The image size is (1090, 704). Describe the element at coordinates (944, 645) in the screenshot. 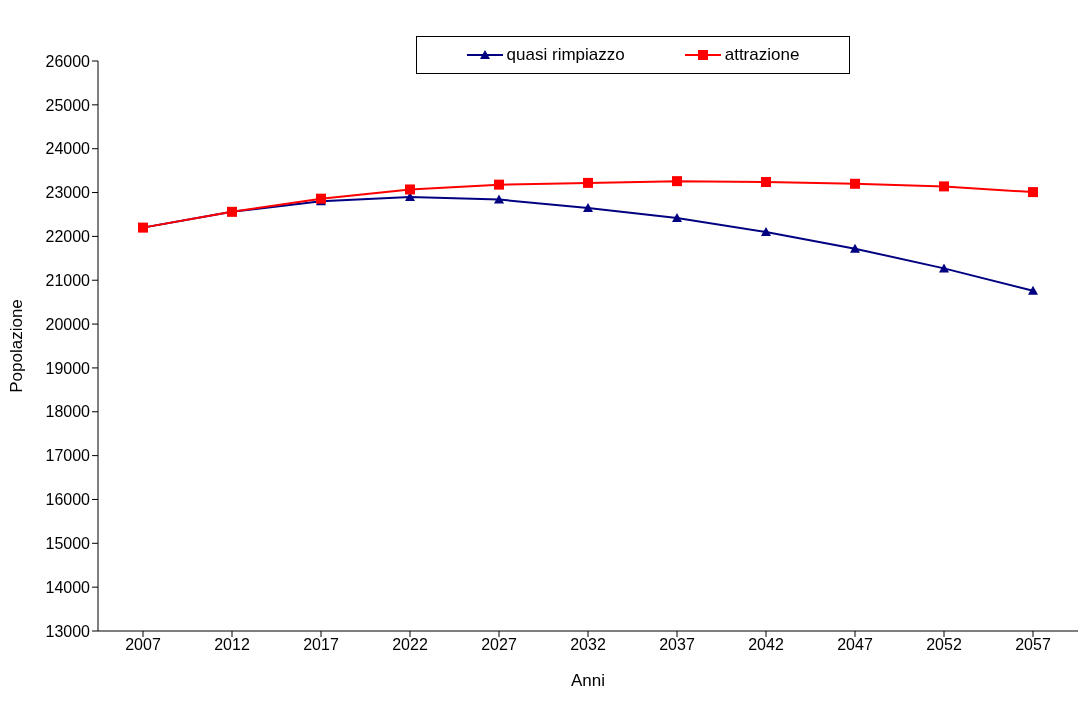

I see `x-tick-label: 2052` at that location.